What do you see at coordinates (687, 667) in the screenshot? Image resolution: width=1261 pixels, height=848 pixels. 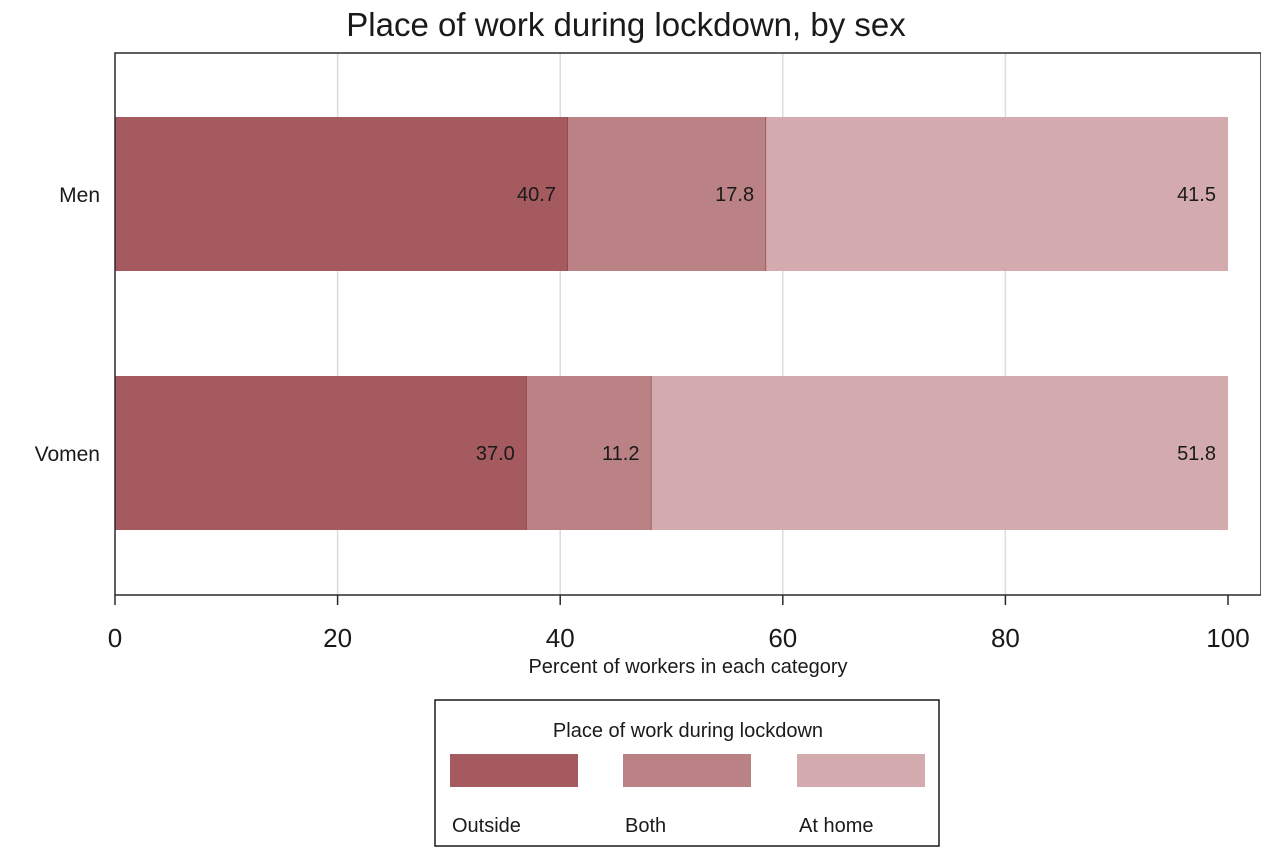 I see `x-axis-title: Percent of workers in each category` at bounding box center [687, 667].